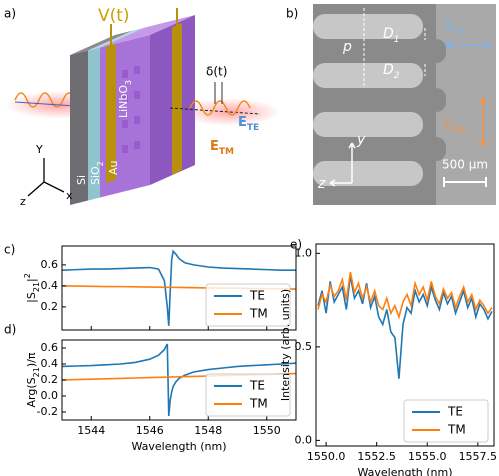 This screenshot has height=476, width=499. What do you see at coordinates (394, 48) in the screenshot?
I see `dimension-lines` at bounding box center [394, 48].